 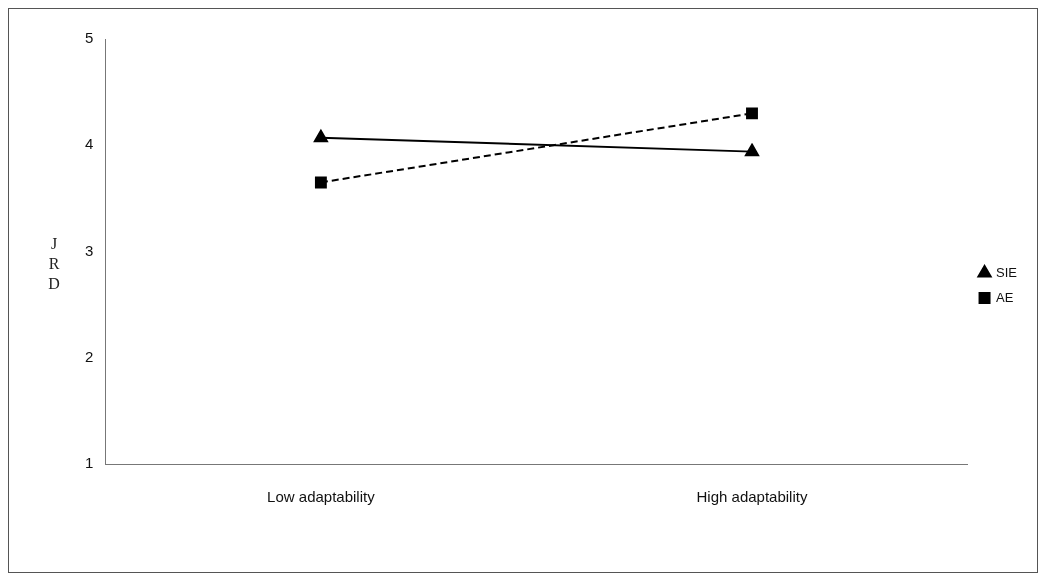 I want to click on y-tick-label: 3, so click(x=89, y=250).